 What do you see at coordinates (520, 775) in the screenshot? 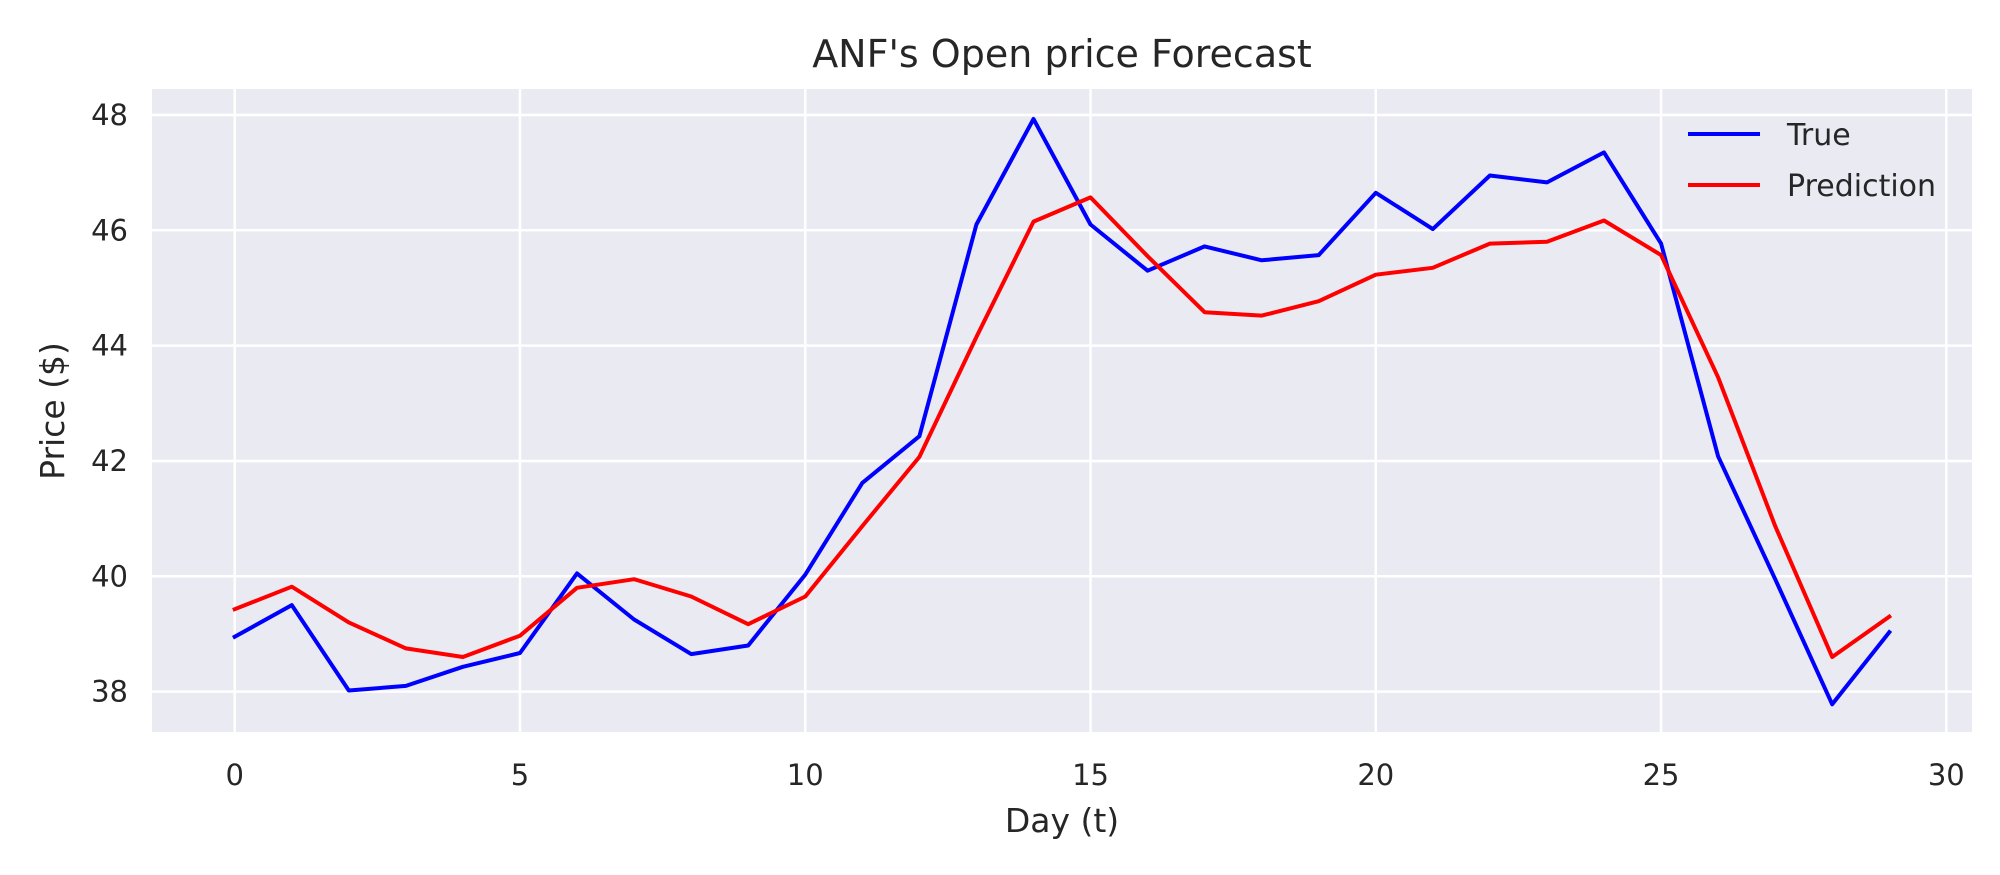
I see `x-tick-label: 5` at bounding box center [520, 775].